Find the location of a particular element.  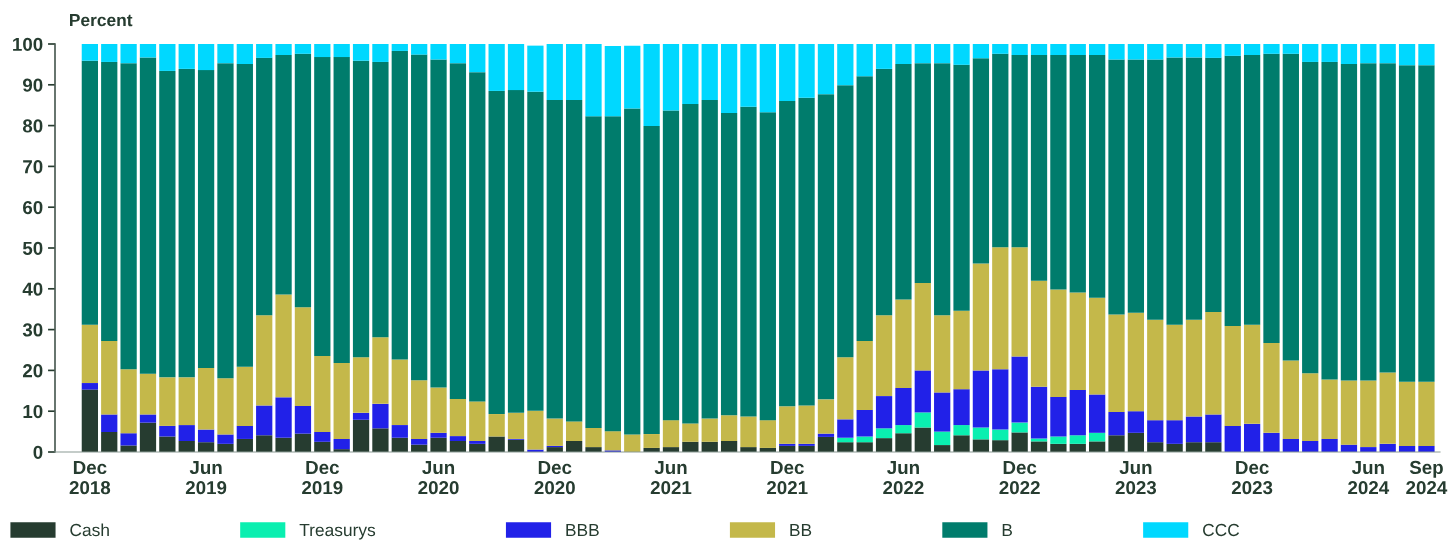

y-tick-label: 80 is located at coordinates (32, 126).